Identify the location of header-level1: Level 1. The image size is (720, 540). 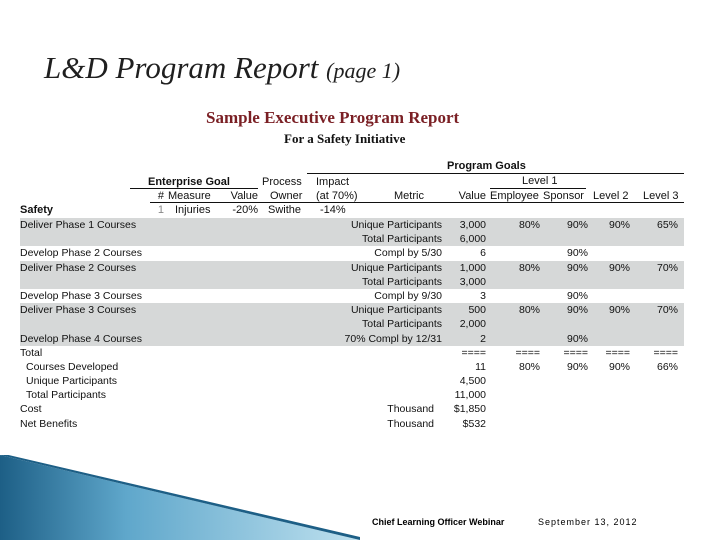
(540, 181).